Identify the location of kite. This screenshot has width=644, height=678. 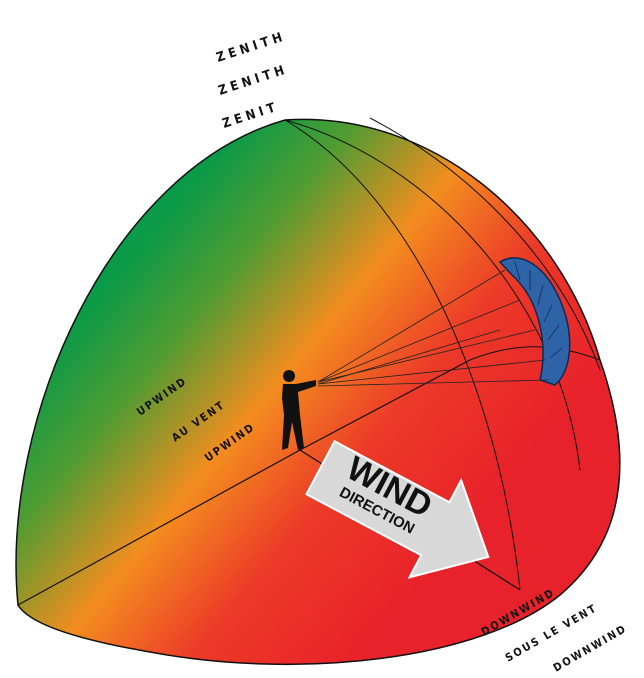
(444, 322).